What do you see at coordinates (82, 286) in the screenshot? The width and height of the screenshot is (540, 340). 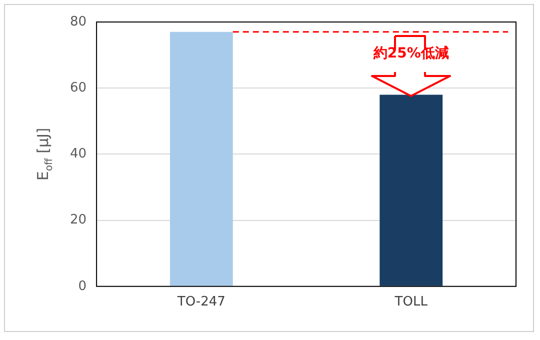 I see `y-tick-label: 0` at bounding box center [82, 286].